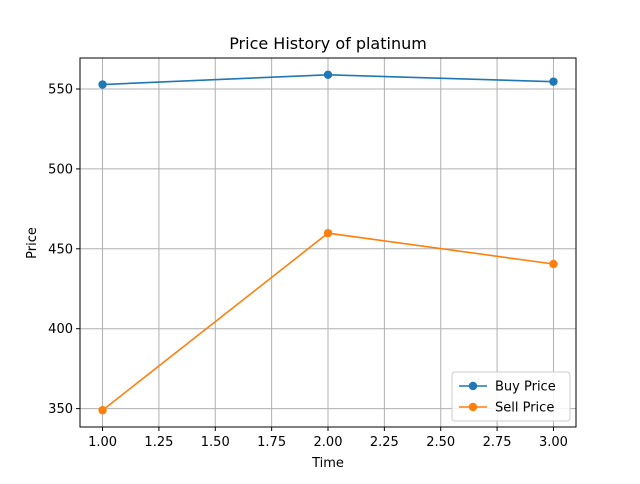 The height and width of the screenshot is (484, 640). Describe the element at coordinates (328, 79) in the screenshot. I see `series-buy-price` at that location.